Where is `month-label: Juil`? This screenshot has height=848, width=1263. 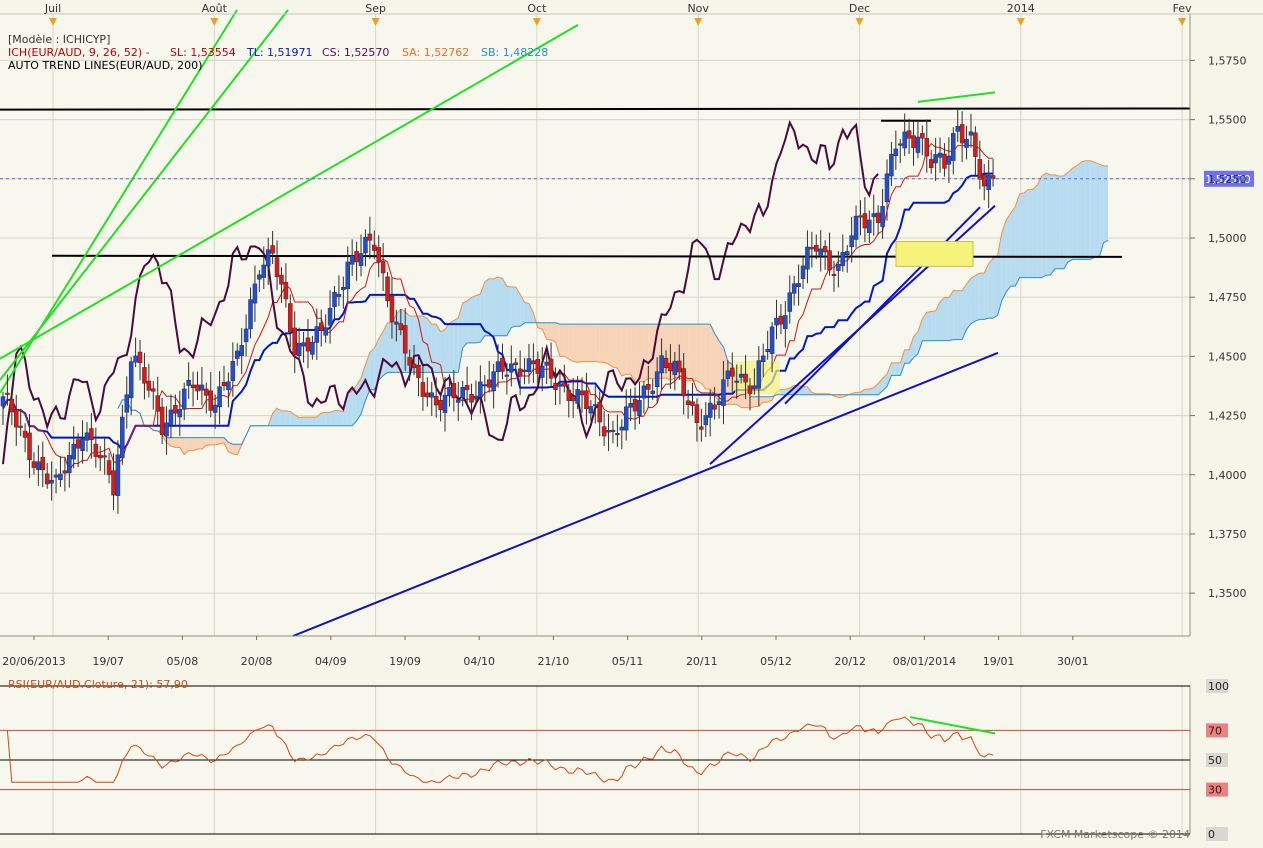
month-label: Juil is located at coordinates (52, 8).